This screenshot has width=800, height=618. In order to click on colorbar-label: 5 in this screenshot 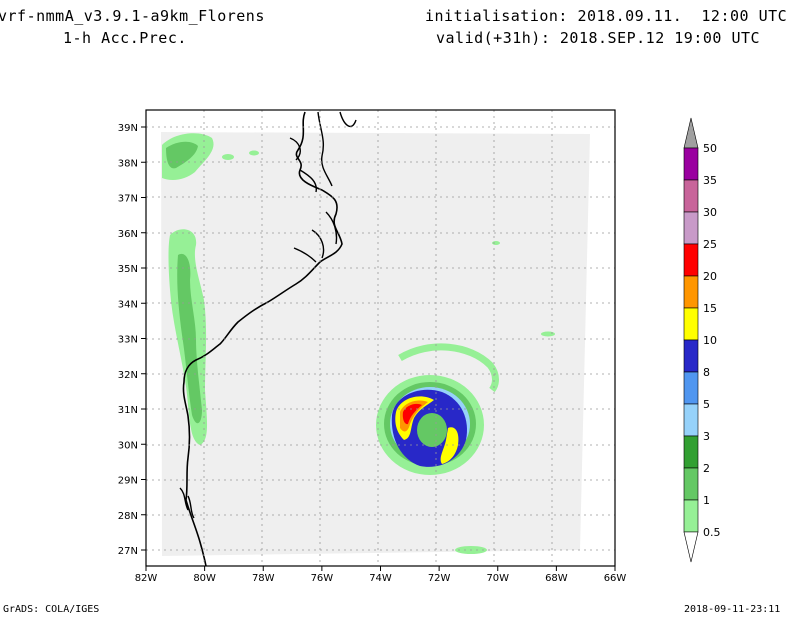, I will do `click(706, 404)`.